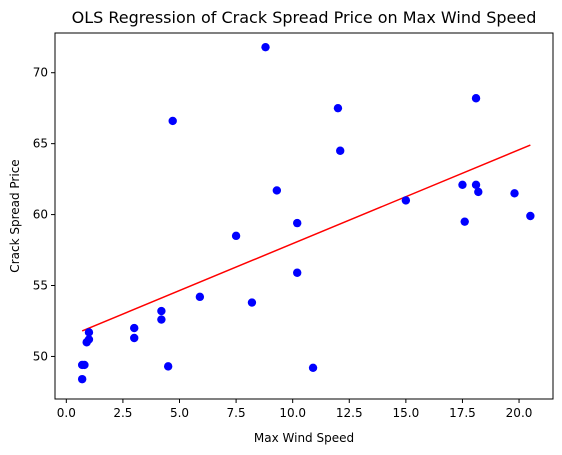 The image size is (562, 455). I want to click on x-tick-label: 20.0, so click(519, 413).